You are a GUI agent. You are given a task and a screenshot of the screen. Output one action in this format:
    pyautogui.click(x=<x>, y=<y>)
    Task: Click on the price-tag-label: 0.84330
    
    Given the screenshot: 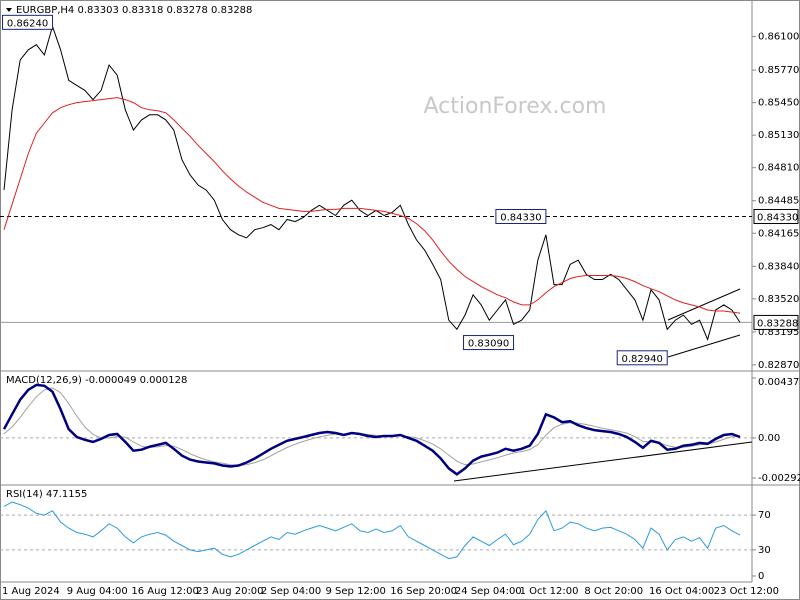 What is the action you would take?
    pyautogui.click(x=777, y=217)
    